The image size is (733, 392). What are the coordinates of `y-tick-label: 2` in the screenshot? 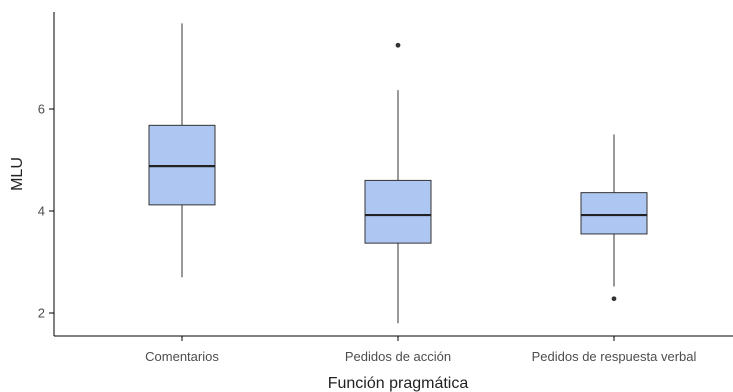 It's located at (41, 313).